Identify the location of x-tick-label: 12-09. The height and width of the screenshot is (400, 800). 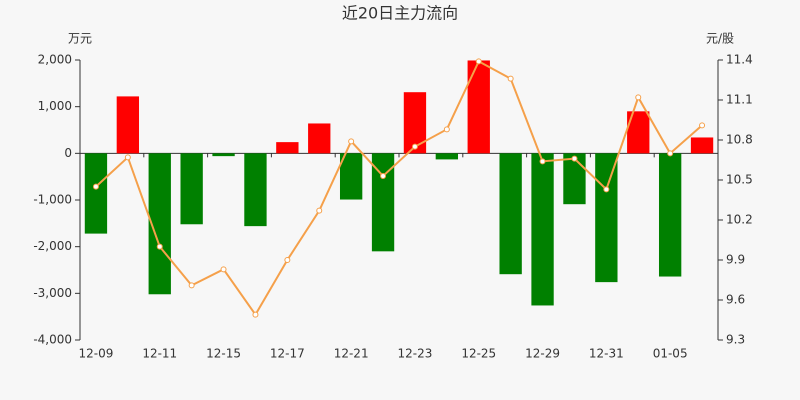
(96, 354).